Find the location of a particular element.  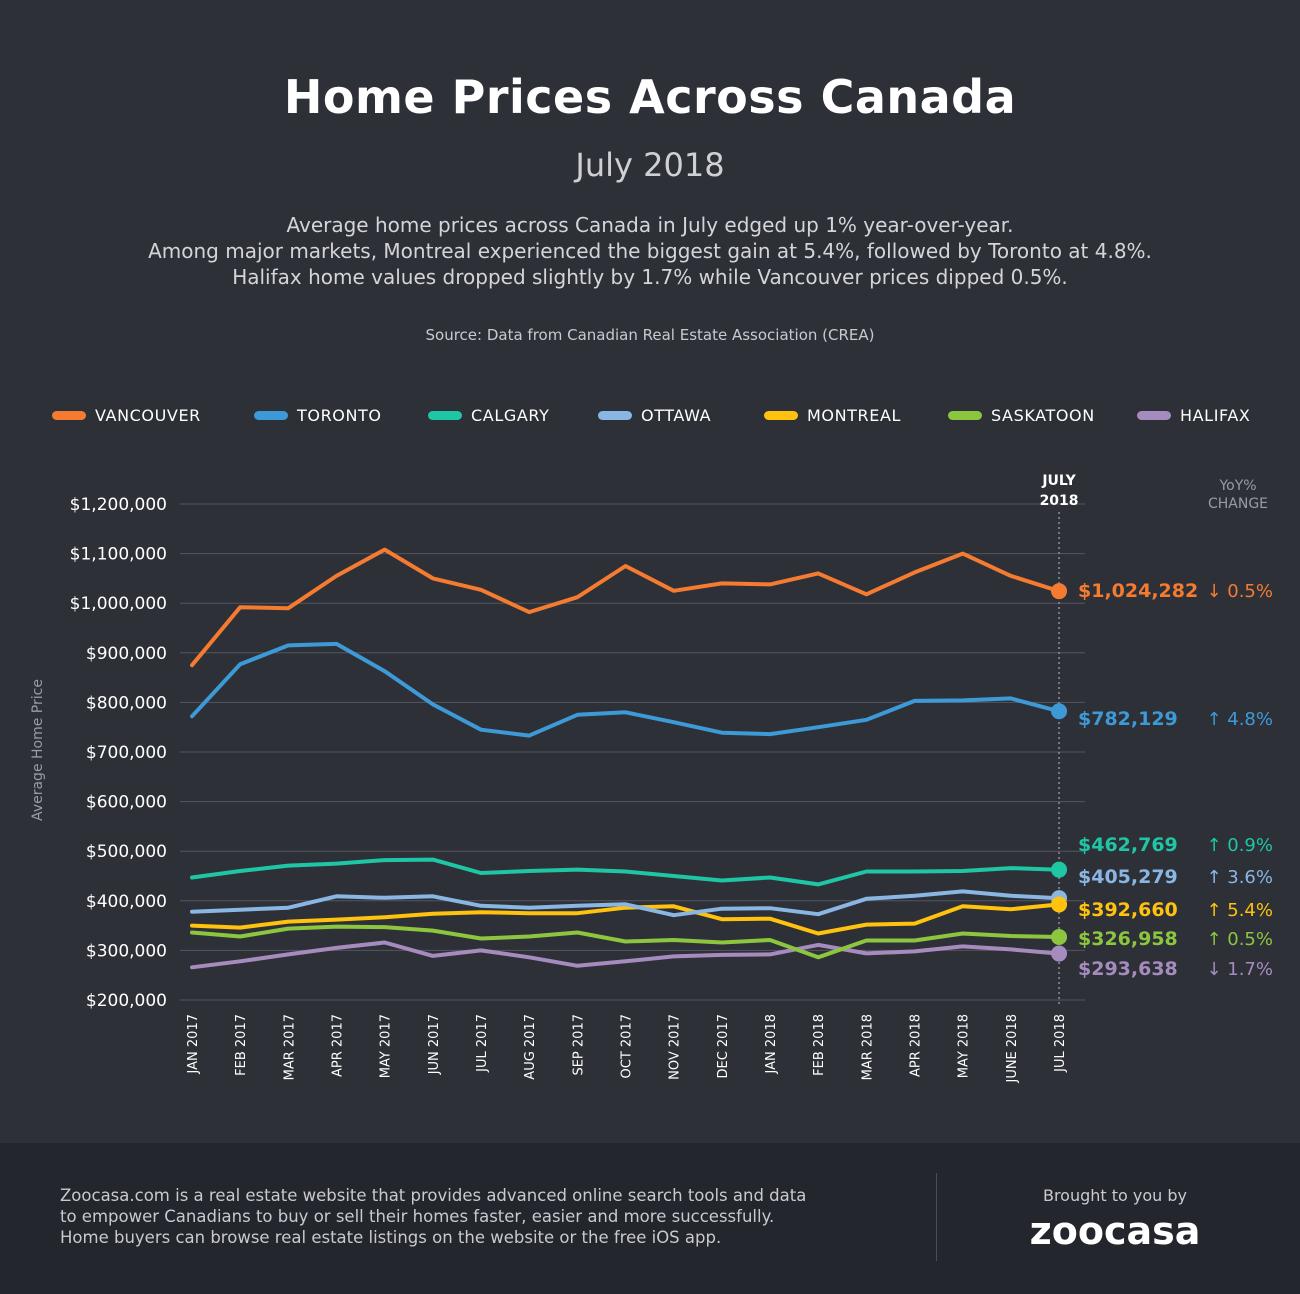

series-yoy-change-label: ↑ 5.4% is located at coordinates (1239, 910).